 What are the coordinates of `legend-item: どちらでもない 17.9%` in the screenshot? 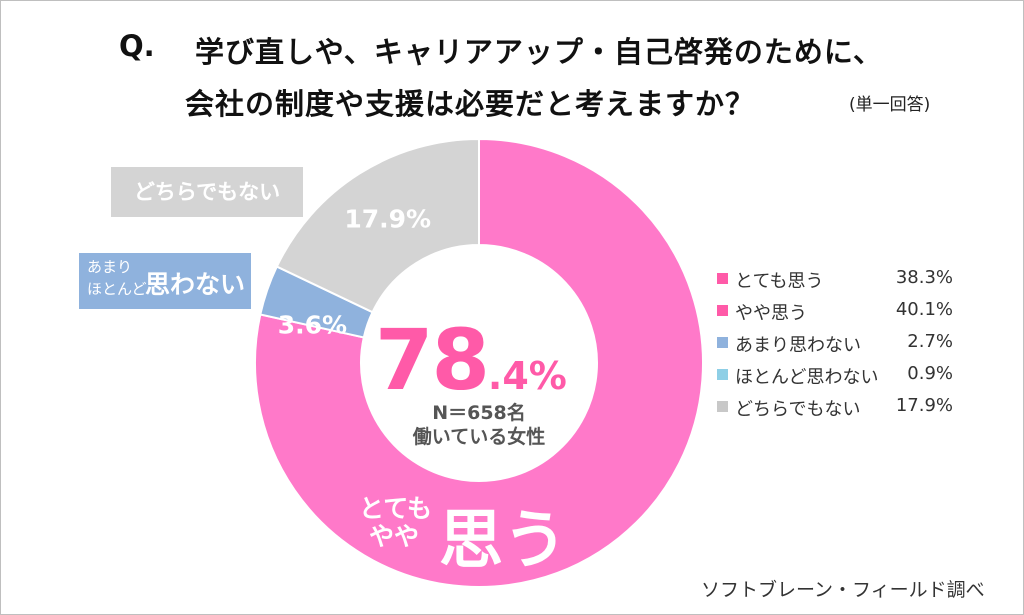 It's located at (837, 407).